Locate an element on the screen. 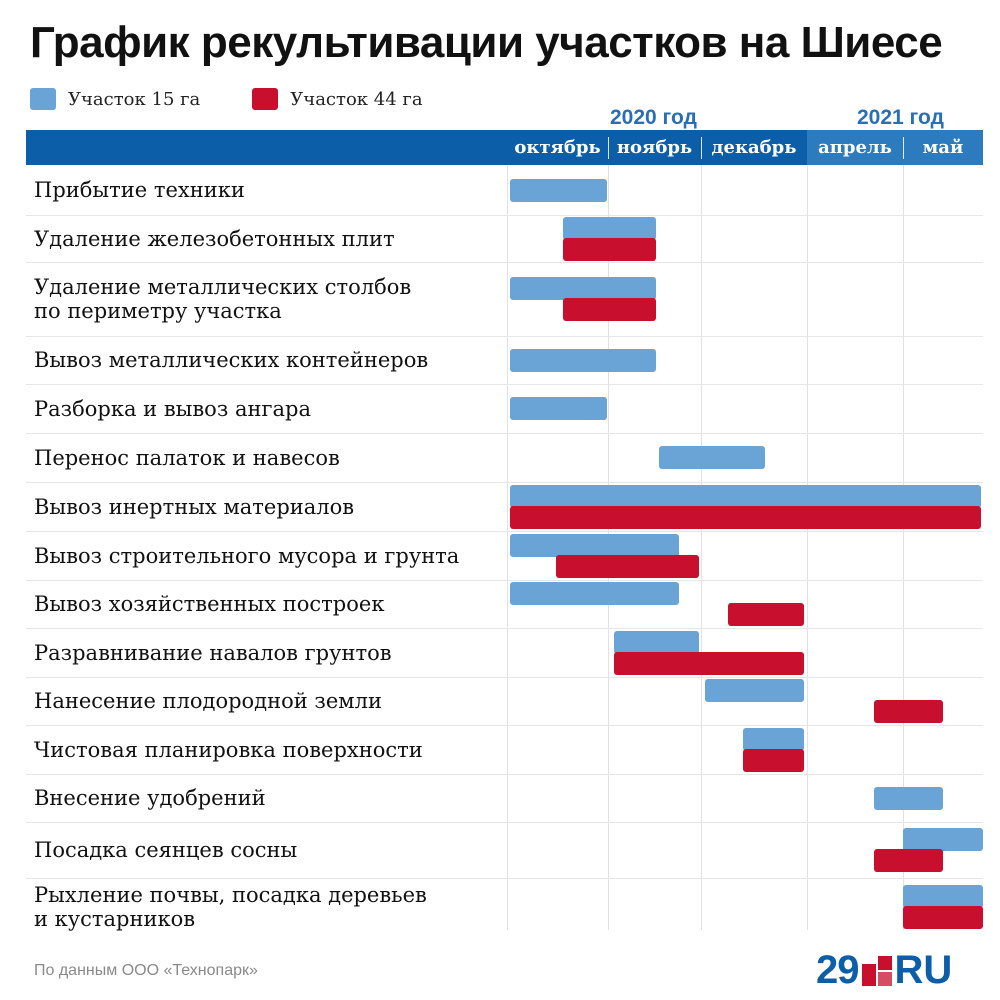  logo: 29 RU is located at coordinates (884, 970).